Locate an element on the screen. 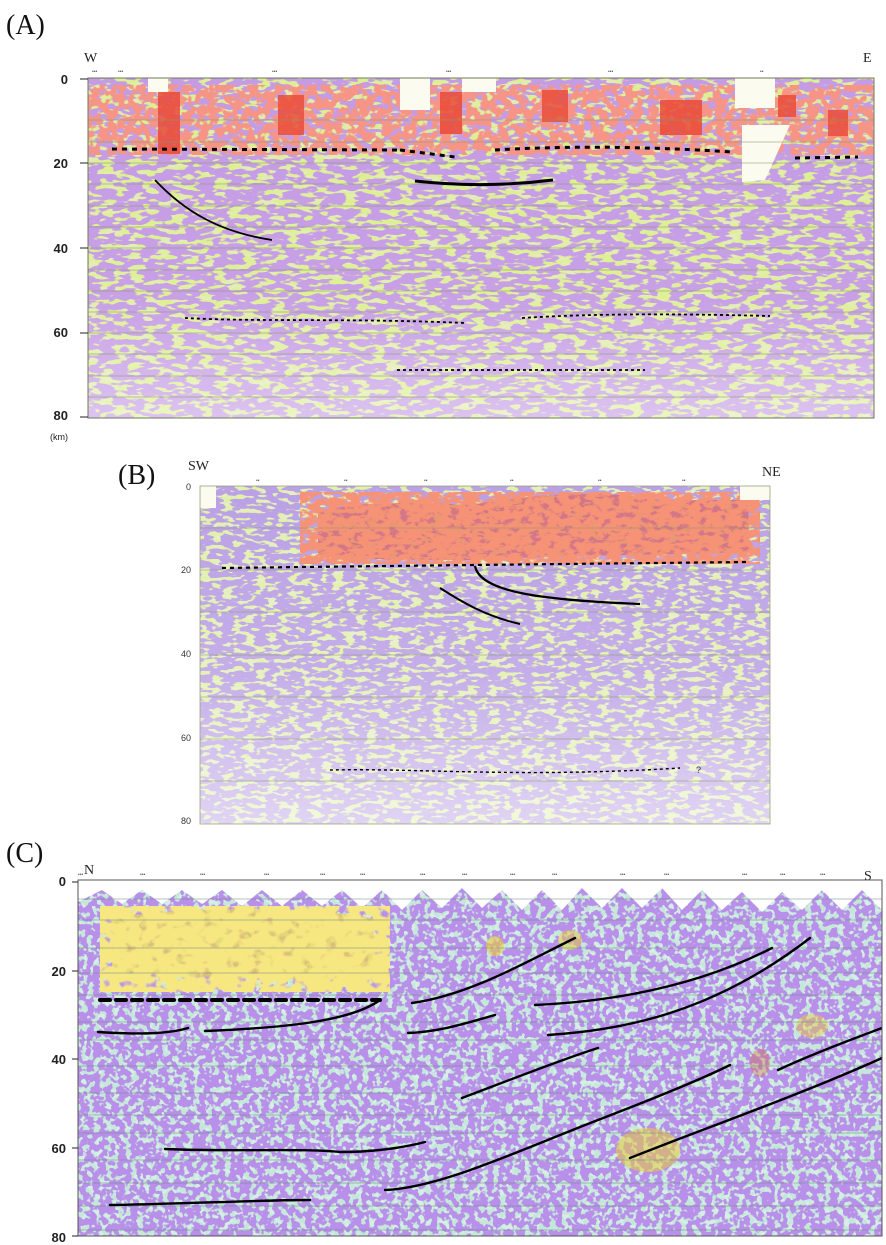  panel-b-tick-60: 60 is located at coordinates (186, 738).